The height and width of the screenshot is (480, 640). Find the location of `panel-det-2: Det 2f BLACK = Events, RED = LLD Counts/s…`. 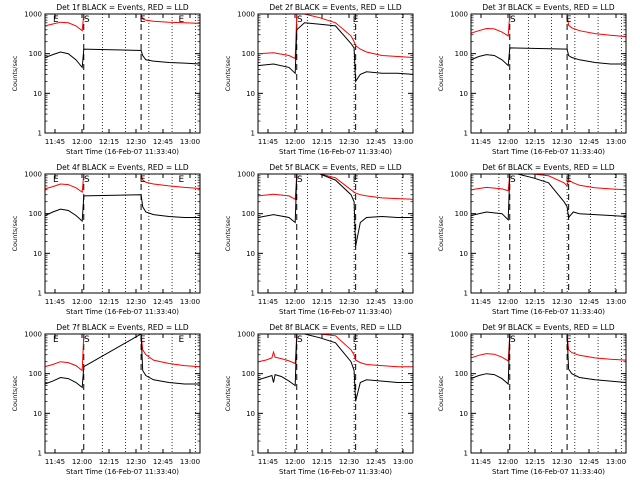

panel-det-2: Det 2f BLACK = Events, RED = LLD Counts/s… is located at coordinates (319, 79).